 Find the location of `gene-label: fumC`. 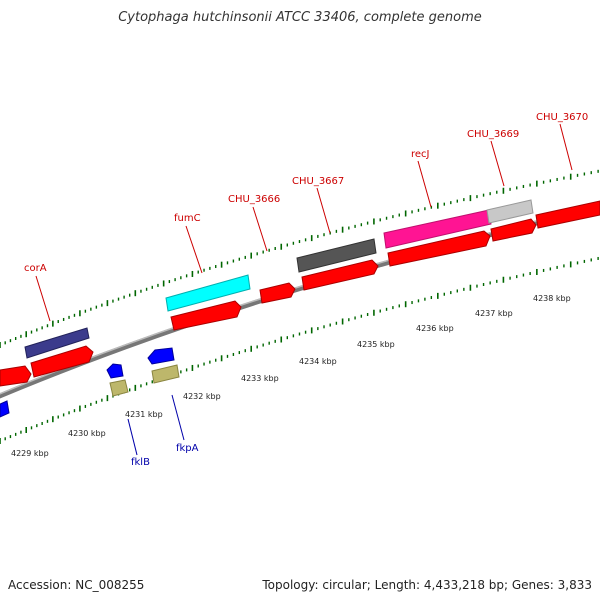

gene-label: fumC is located at coordinates (187, 218).